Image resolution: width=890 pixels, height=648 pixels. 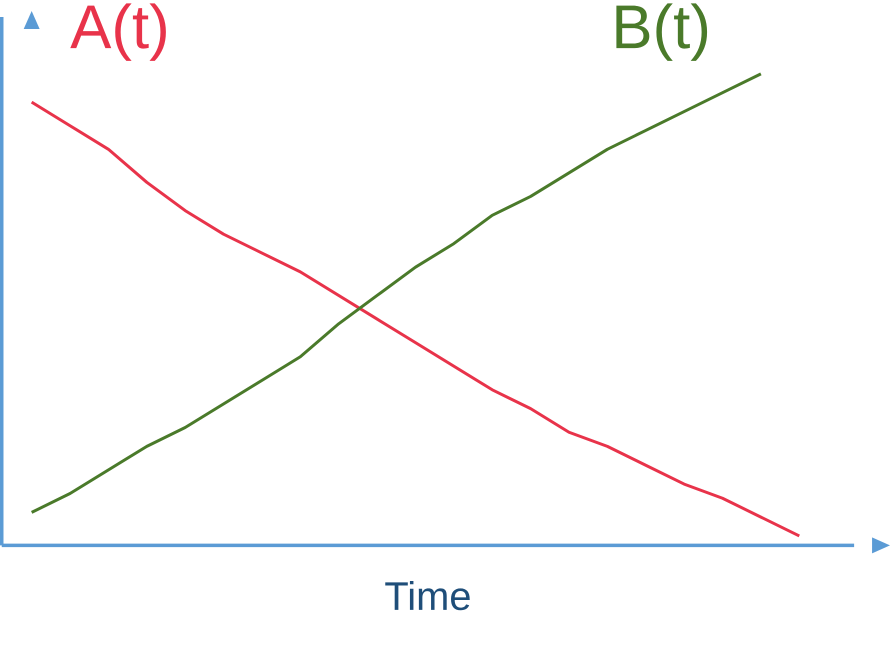 What do you see at coordinates (662, 32) in the screenshot?
I see `series-label: B(t)` at bounding box center [662, 32].